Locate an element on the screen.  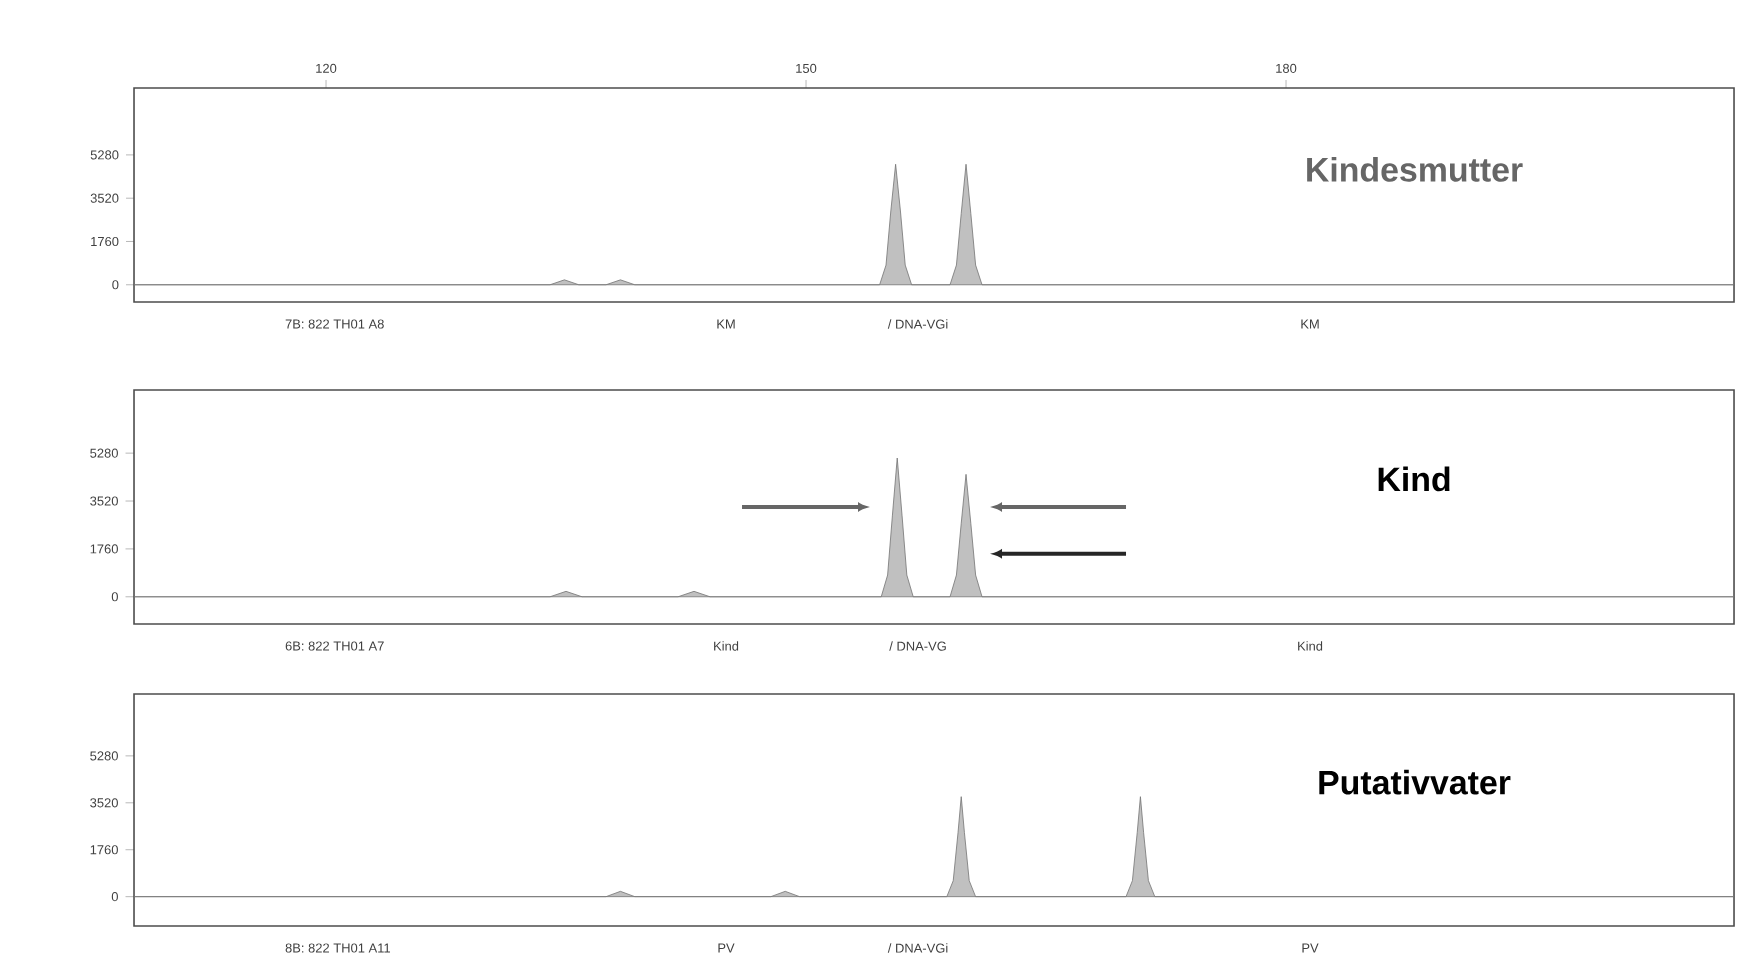
text: Kindesmutter is located at coordinates (1415, 169).